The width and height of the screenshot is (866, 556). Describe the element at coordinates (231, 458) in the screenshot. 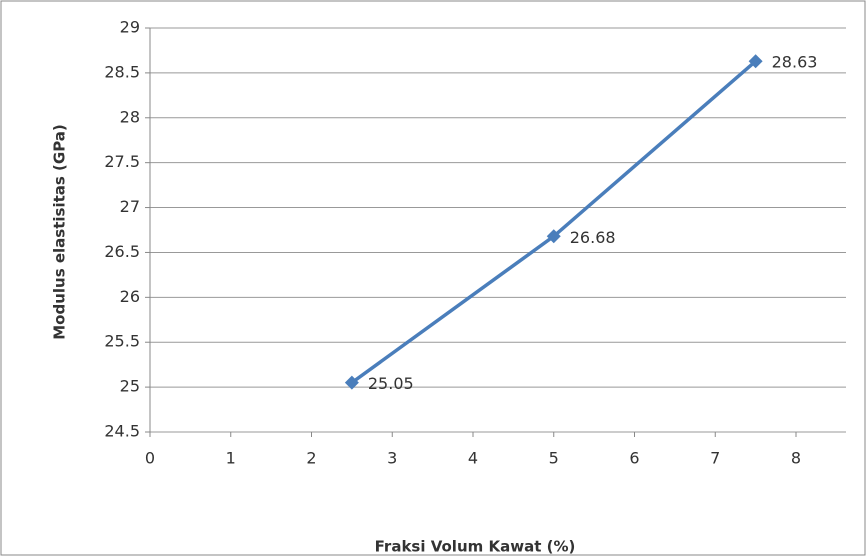

I see `x-tick-label: 1` at that location.